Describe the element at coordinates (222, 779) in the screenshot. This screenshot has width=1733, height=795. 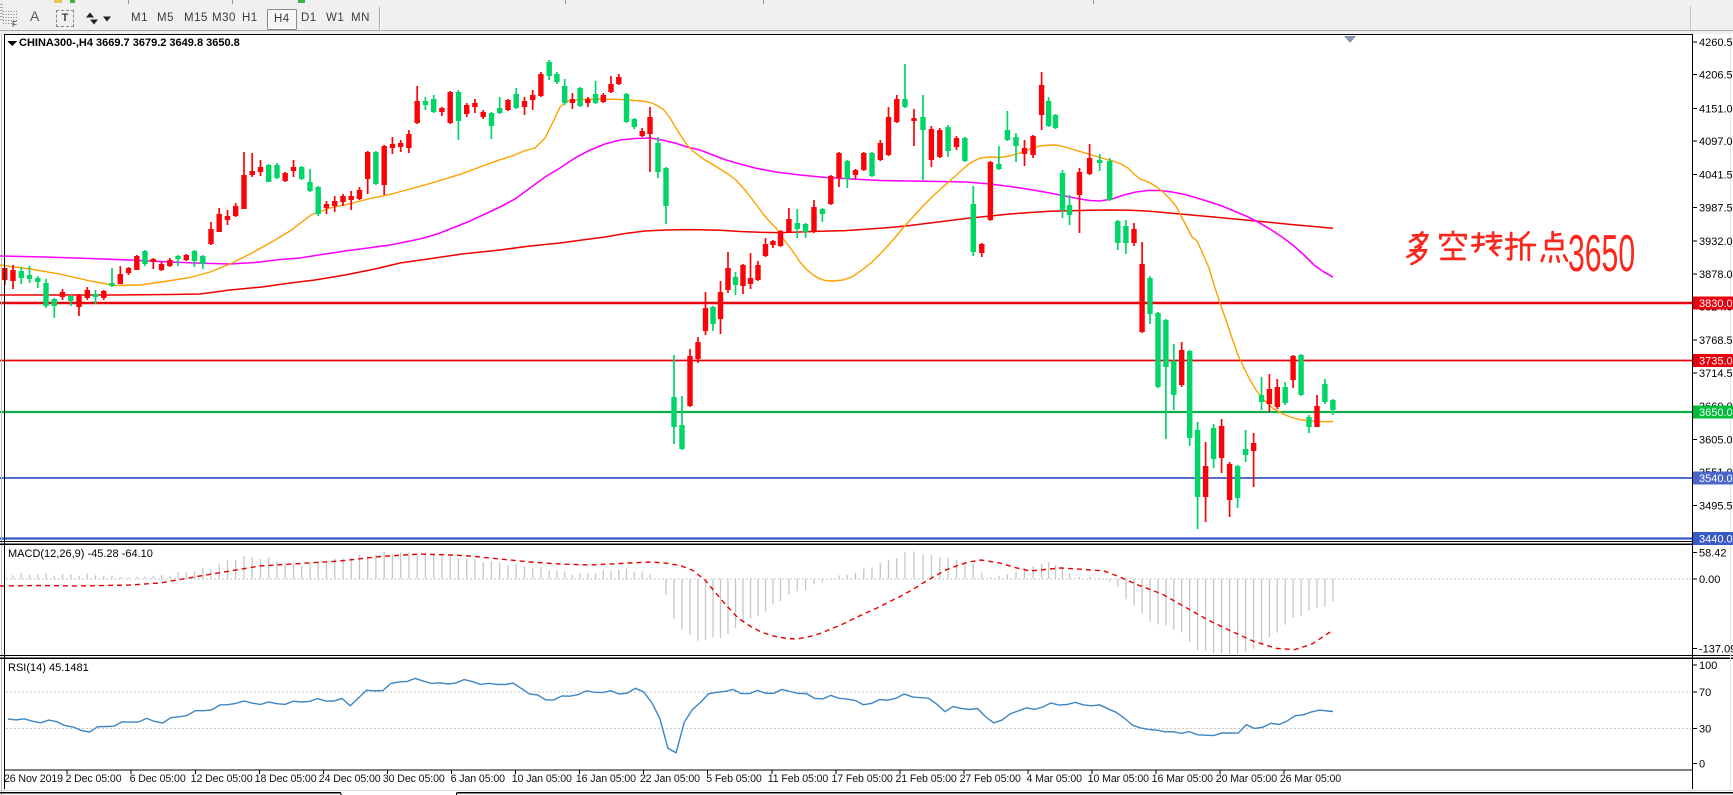
I see `svg-text: 12 Dec 05:00` at that location.